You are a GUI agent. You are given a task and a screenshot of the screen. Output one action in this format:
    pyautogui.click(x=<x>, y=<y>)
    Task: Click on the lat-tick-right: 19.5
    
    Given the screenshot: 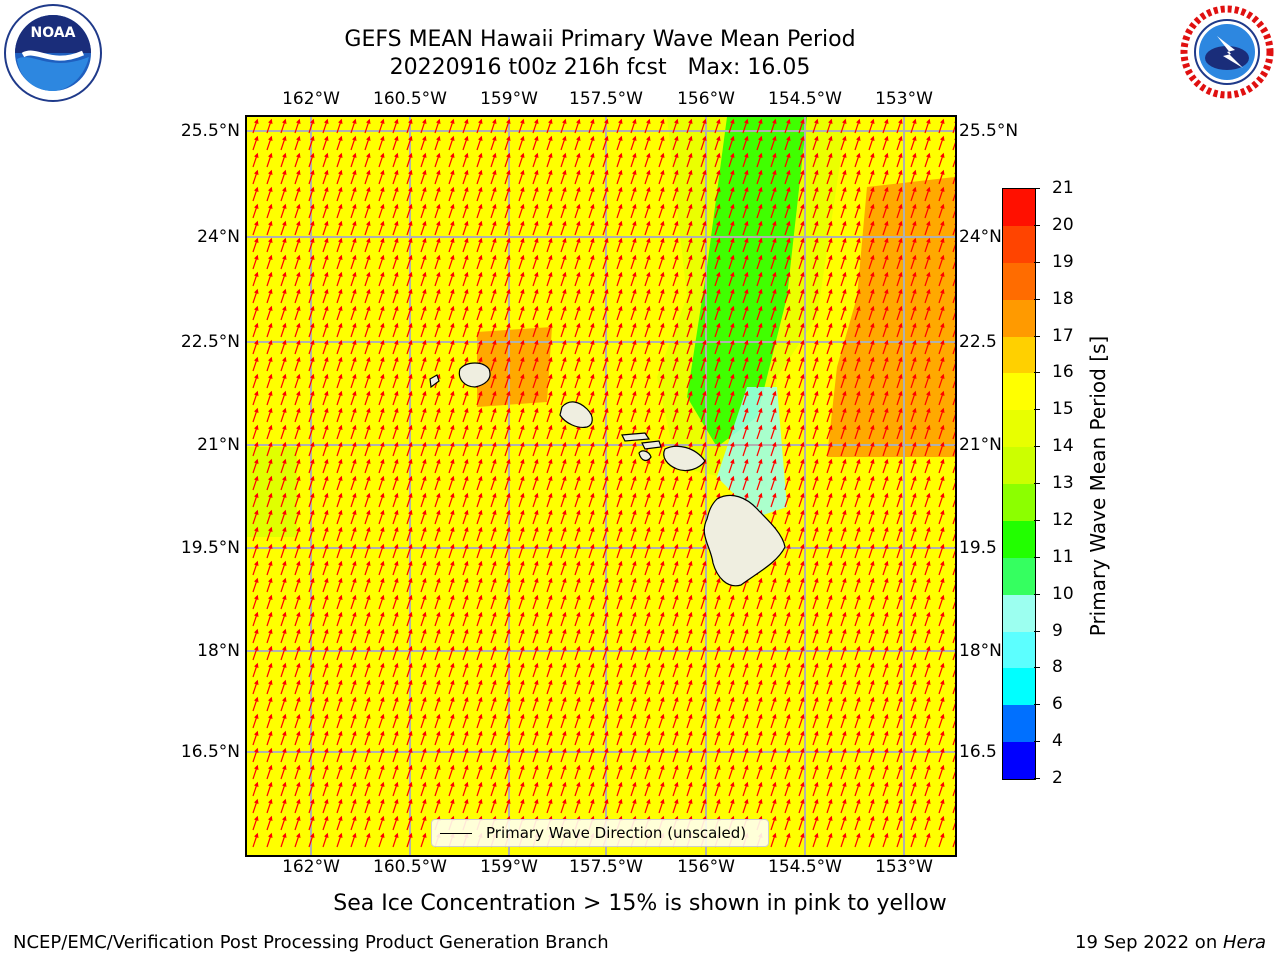 What is the action you would take?
    pyautogui.click(x=978, y=548)
    